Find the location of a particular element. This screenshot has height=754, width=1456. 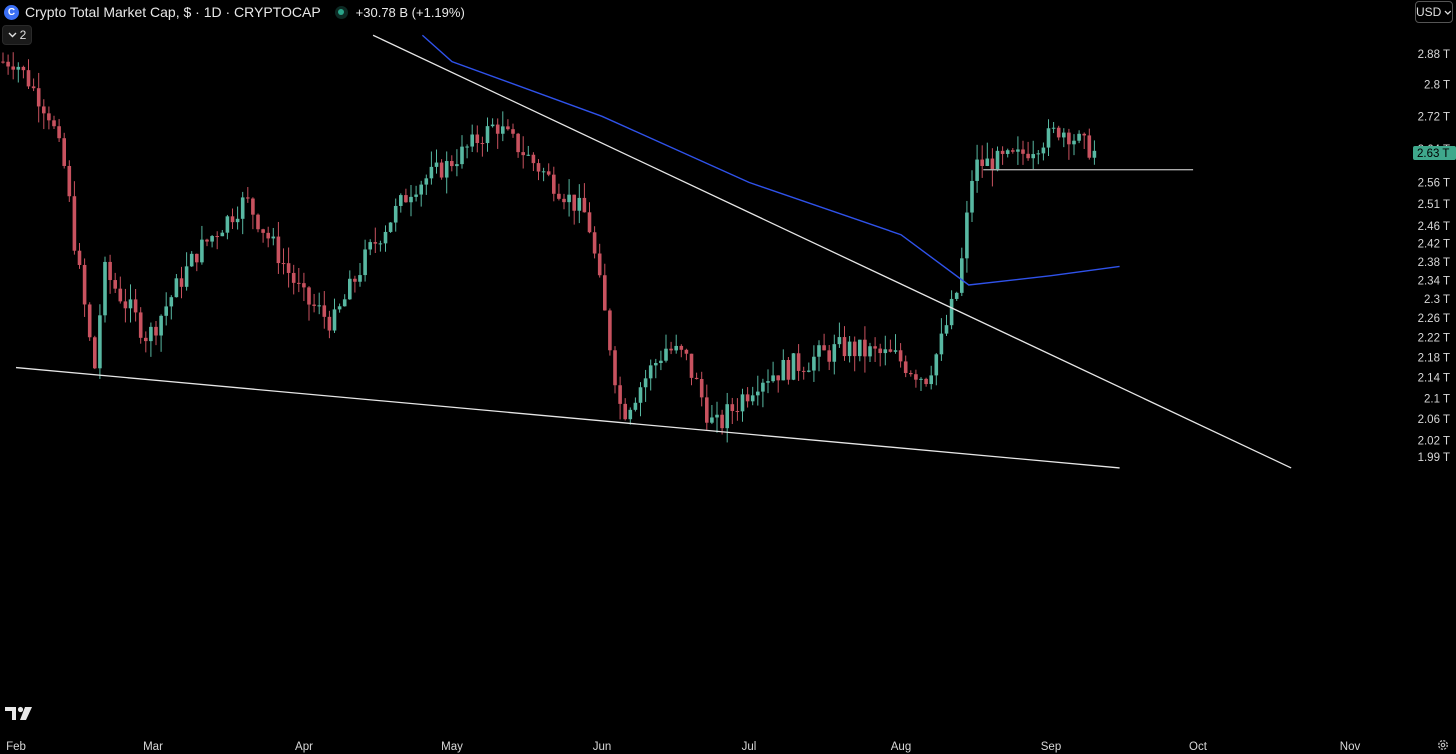

time-axis-tick: Nov is located at coordinates (1350, 747).